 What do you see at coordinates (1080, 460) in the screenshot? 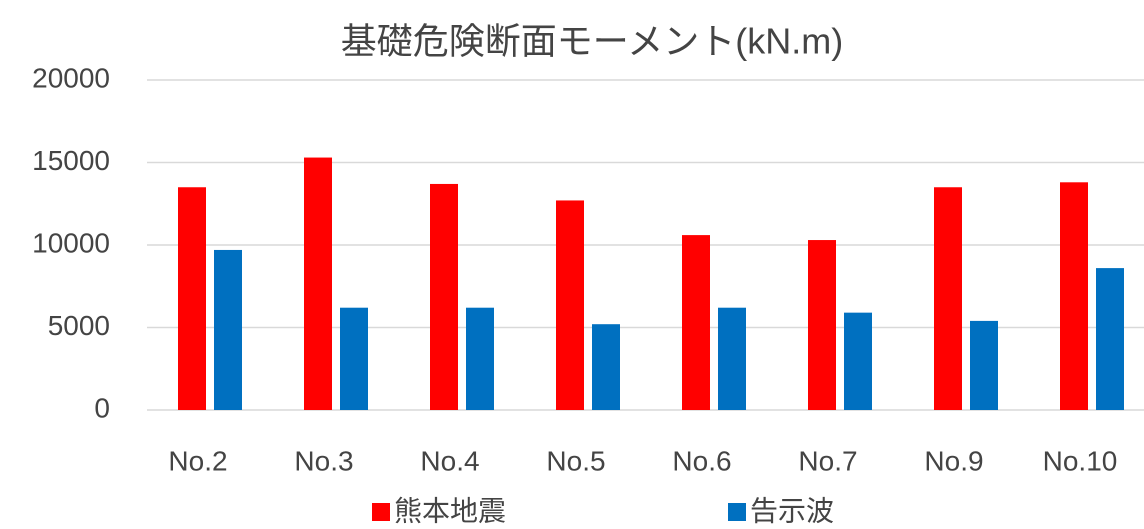
I see `x-tick-label: No.10` at bounding box center [1080, 460].